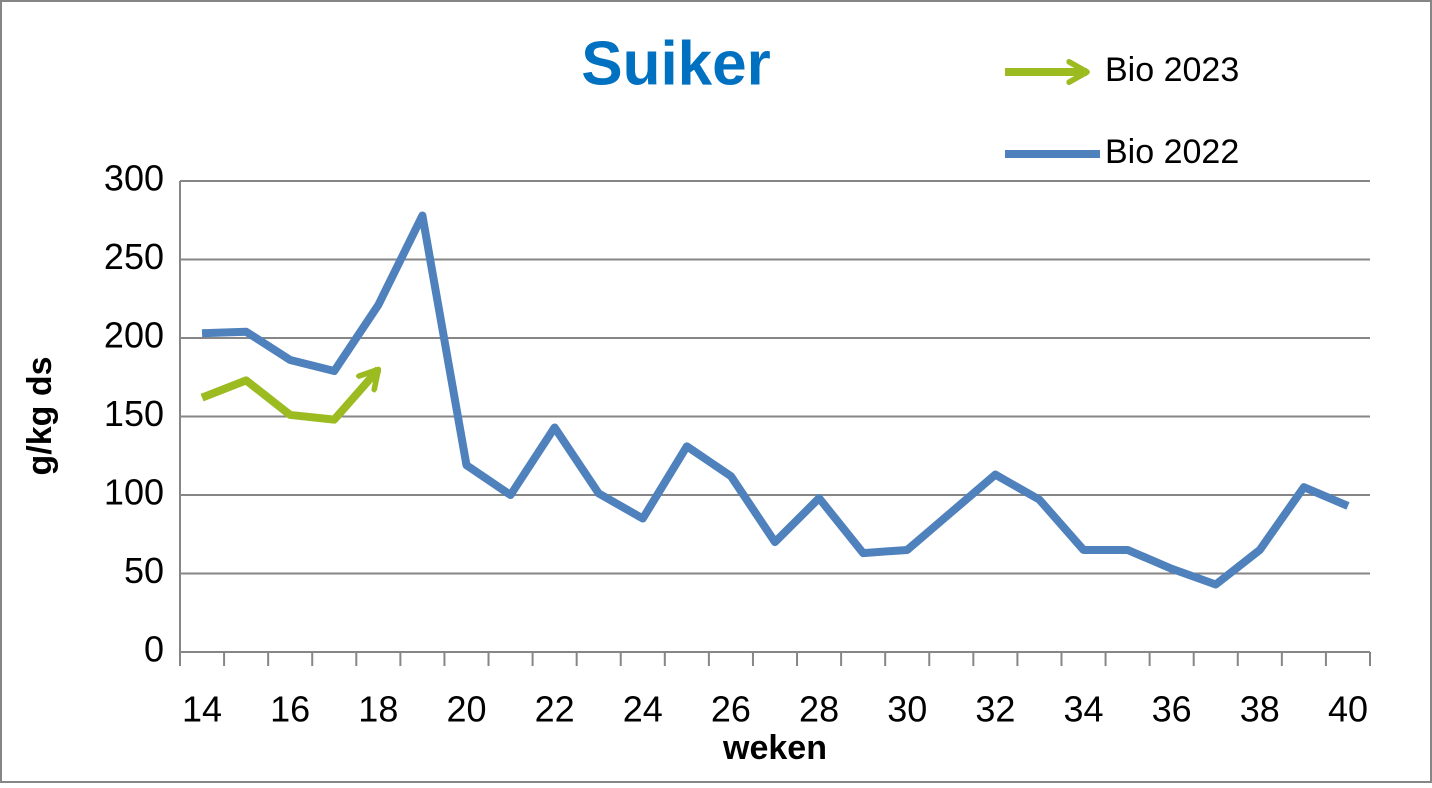 Image resolution: width=1432 pixels, height=788 pixels. What do you see at coordinates (995, 709) in the screenshot?
I see `x-tick-label: 32` at bounding box center [995, 709].